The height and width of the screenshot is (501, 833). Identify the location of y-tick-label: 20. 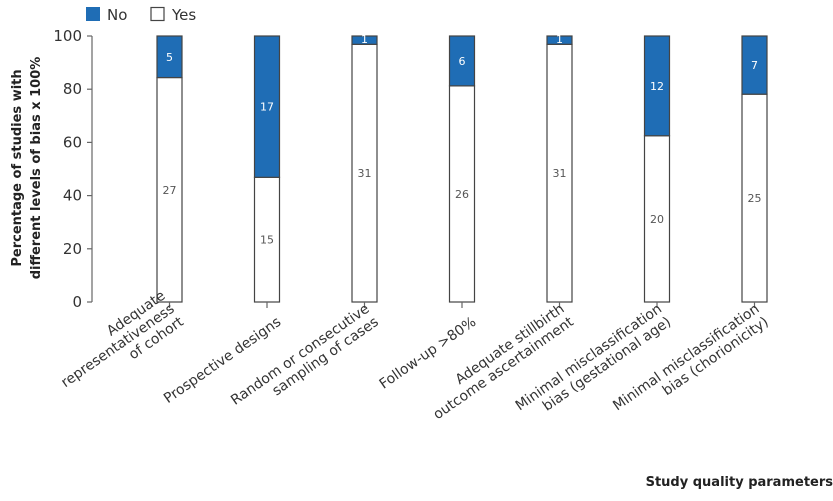
(72, 249).